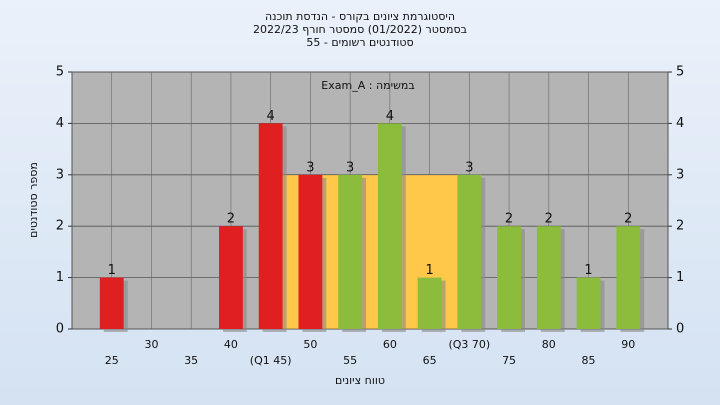 This screenshot has width=720, height=405. What do you see at coordinates (60, 174) in the screenshot?
I see `y-tick-label: 3` at bounding box center [60, 174].